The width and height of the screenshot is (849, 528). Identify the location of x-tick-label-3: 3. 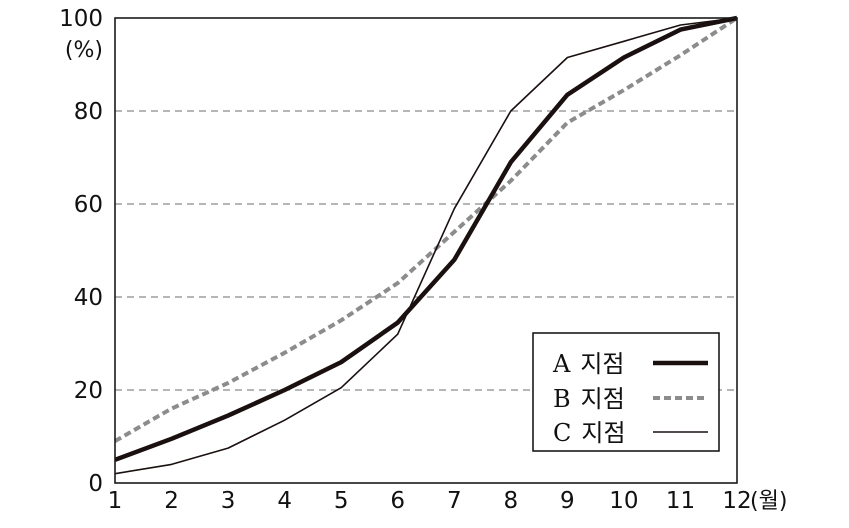
(228, 501).